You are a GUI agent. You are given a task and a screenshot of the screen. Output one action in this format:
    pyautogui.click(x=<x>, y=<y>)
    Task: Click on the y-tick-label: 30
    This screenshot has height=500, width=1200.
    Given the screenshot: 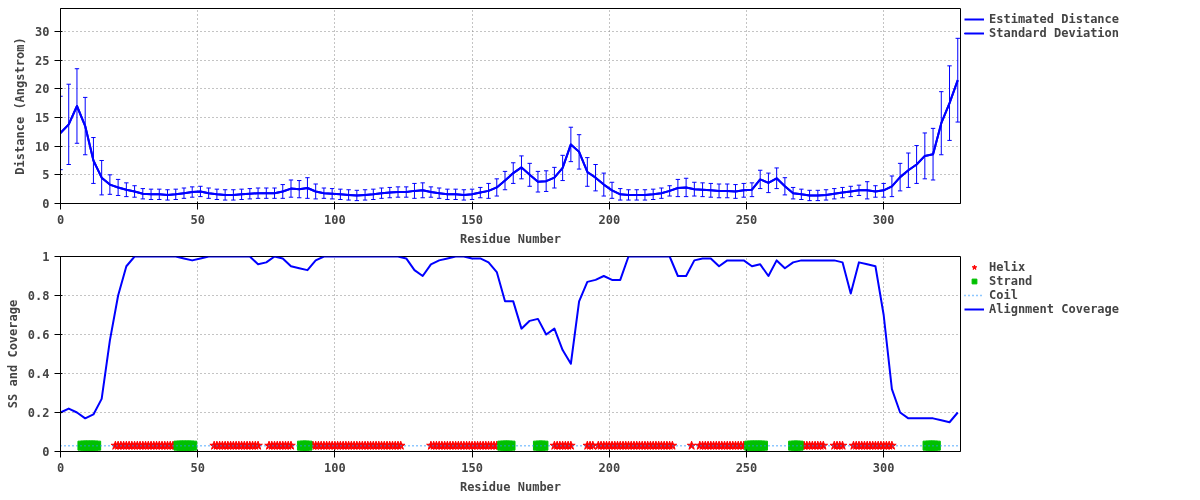 What is the action you would take?
    pyautogui.click(x=42, y=31)
    